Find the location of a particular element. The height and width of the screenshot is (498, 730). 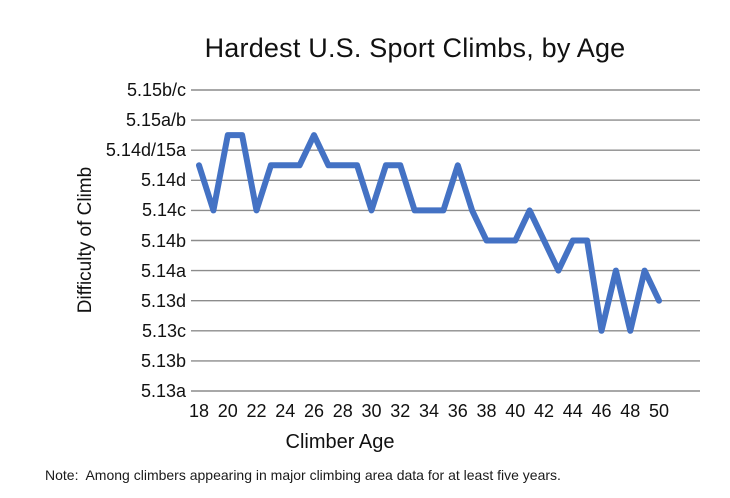

x-tick-label: 48 is located at coordinates (630, 411).